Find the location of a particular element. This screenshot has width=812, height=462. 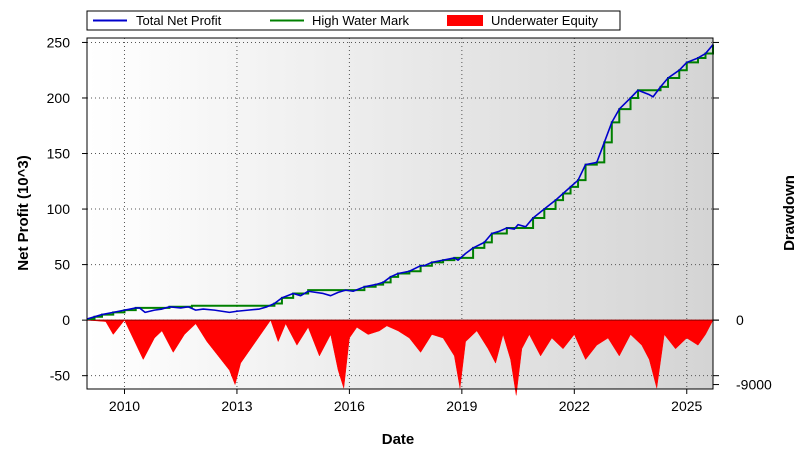

x-tick-label: 2025 is located at coordinates (686, 406).